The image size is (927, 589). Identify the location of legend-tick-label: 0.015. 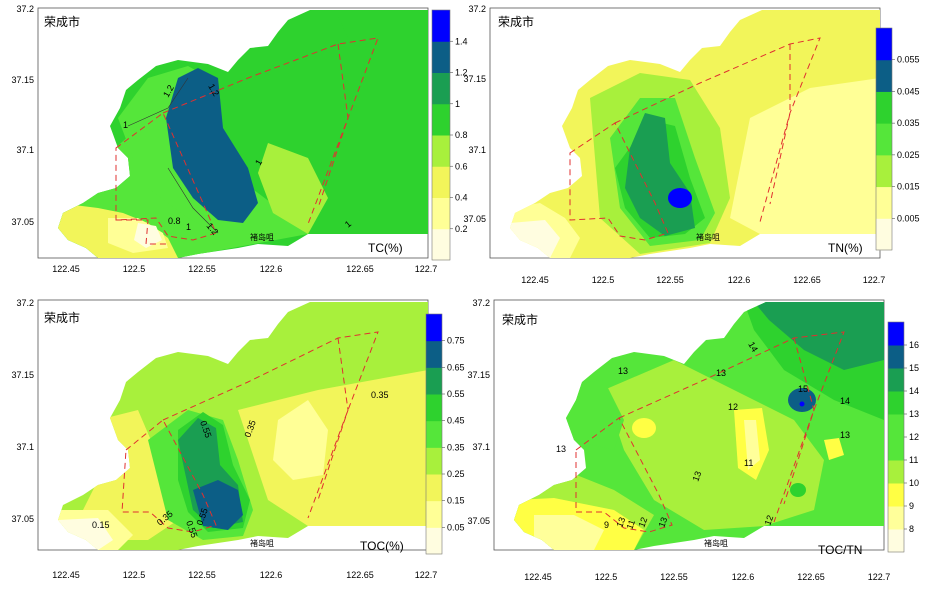
(908, 187).